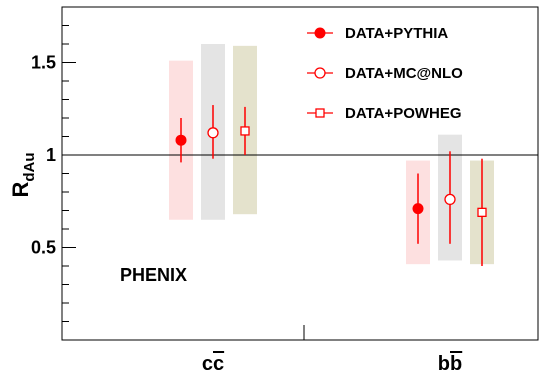 This screenshot has width=544, height=377. Describe the element at coordinates (331, 172) in the screenshot. I see `data-markers` at that location.